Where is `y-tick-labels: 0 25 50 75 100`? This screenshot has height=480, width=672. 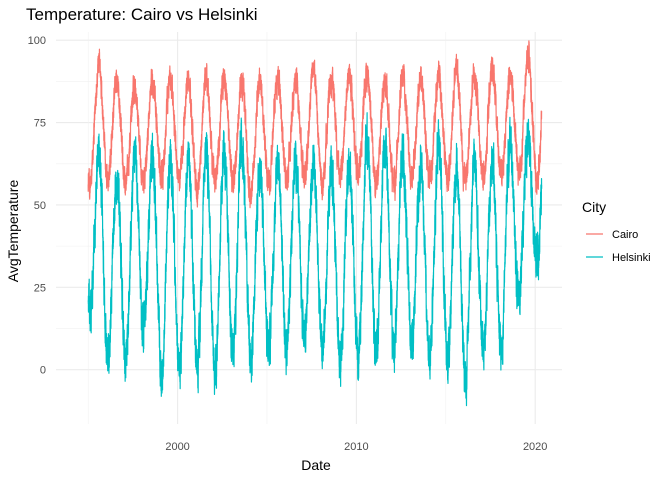 y-tick-labels: 0 25 50 75 100 is located at coordinates (37, 205).